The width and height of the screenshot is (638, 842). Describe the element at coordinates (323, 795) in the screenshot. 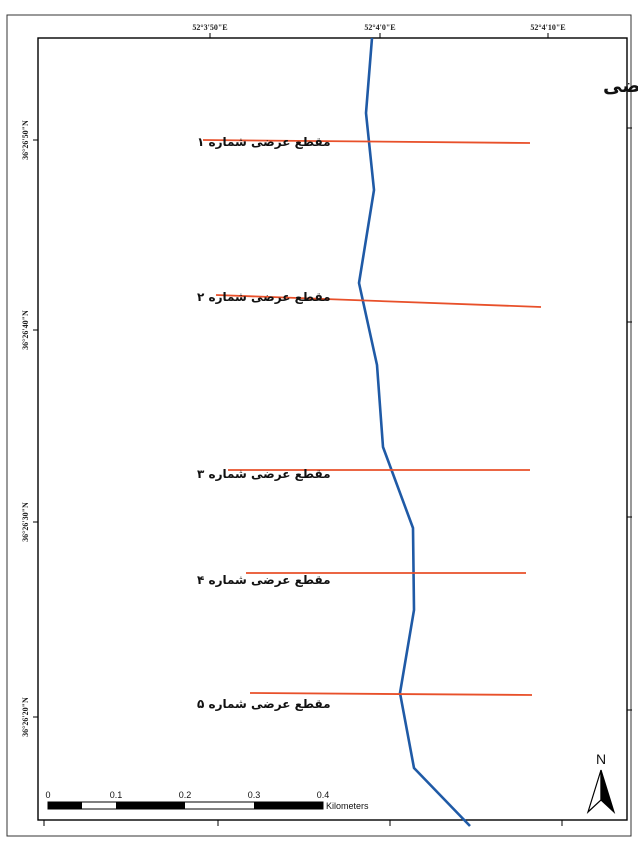

I see `scale-tick-label: 0.4` at that location.